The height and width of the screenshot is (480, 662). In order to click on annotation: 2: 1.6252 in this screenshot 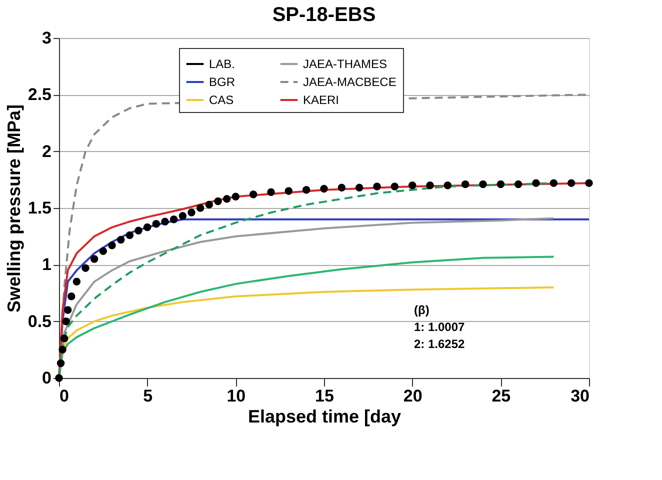, I will do `click(440, 344)`.